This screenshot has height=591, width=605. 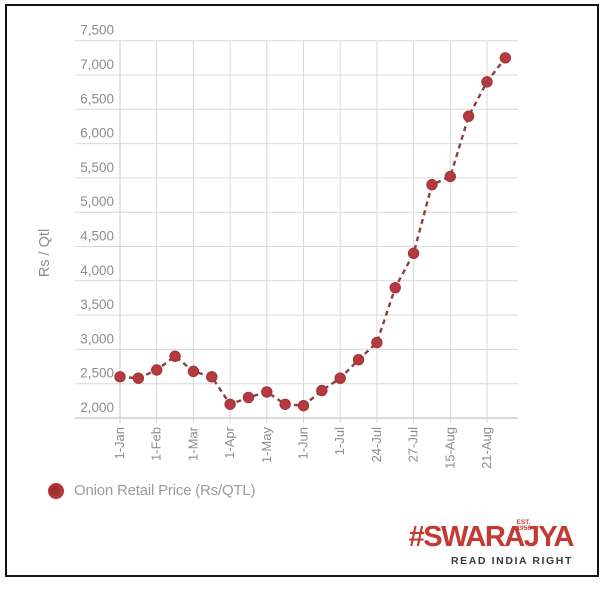 I want to click on y-tick-label: 5,000, so click(x=97, y=201).